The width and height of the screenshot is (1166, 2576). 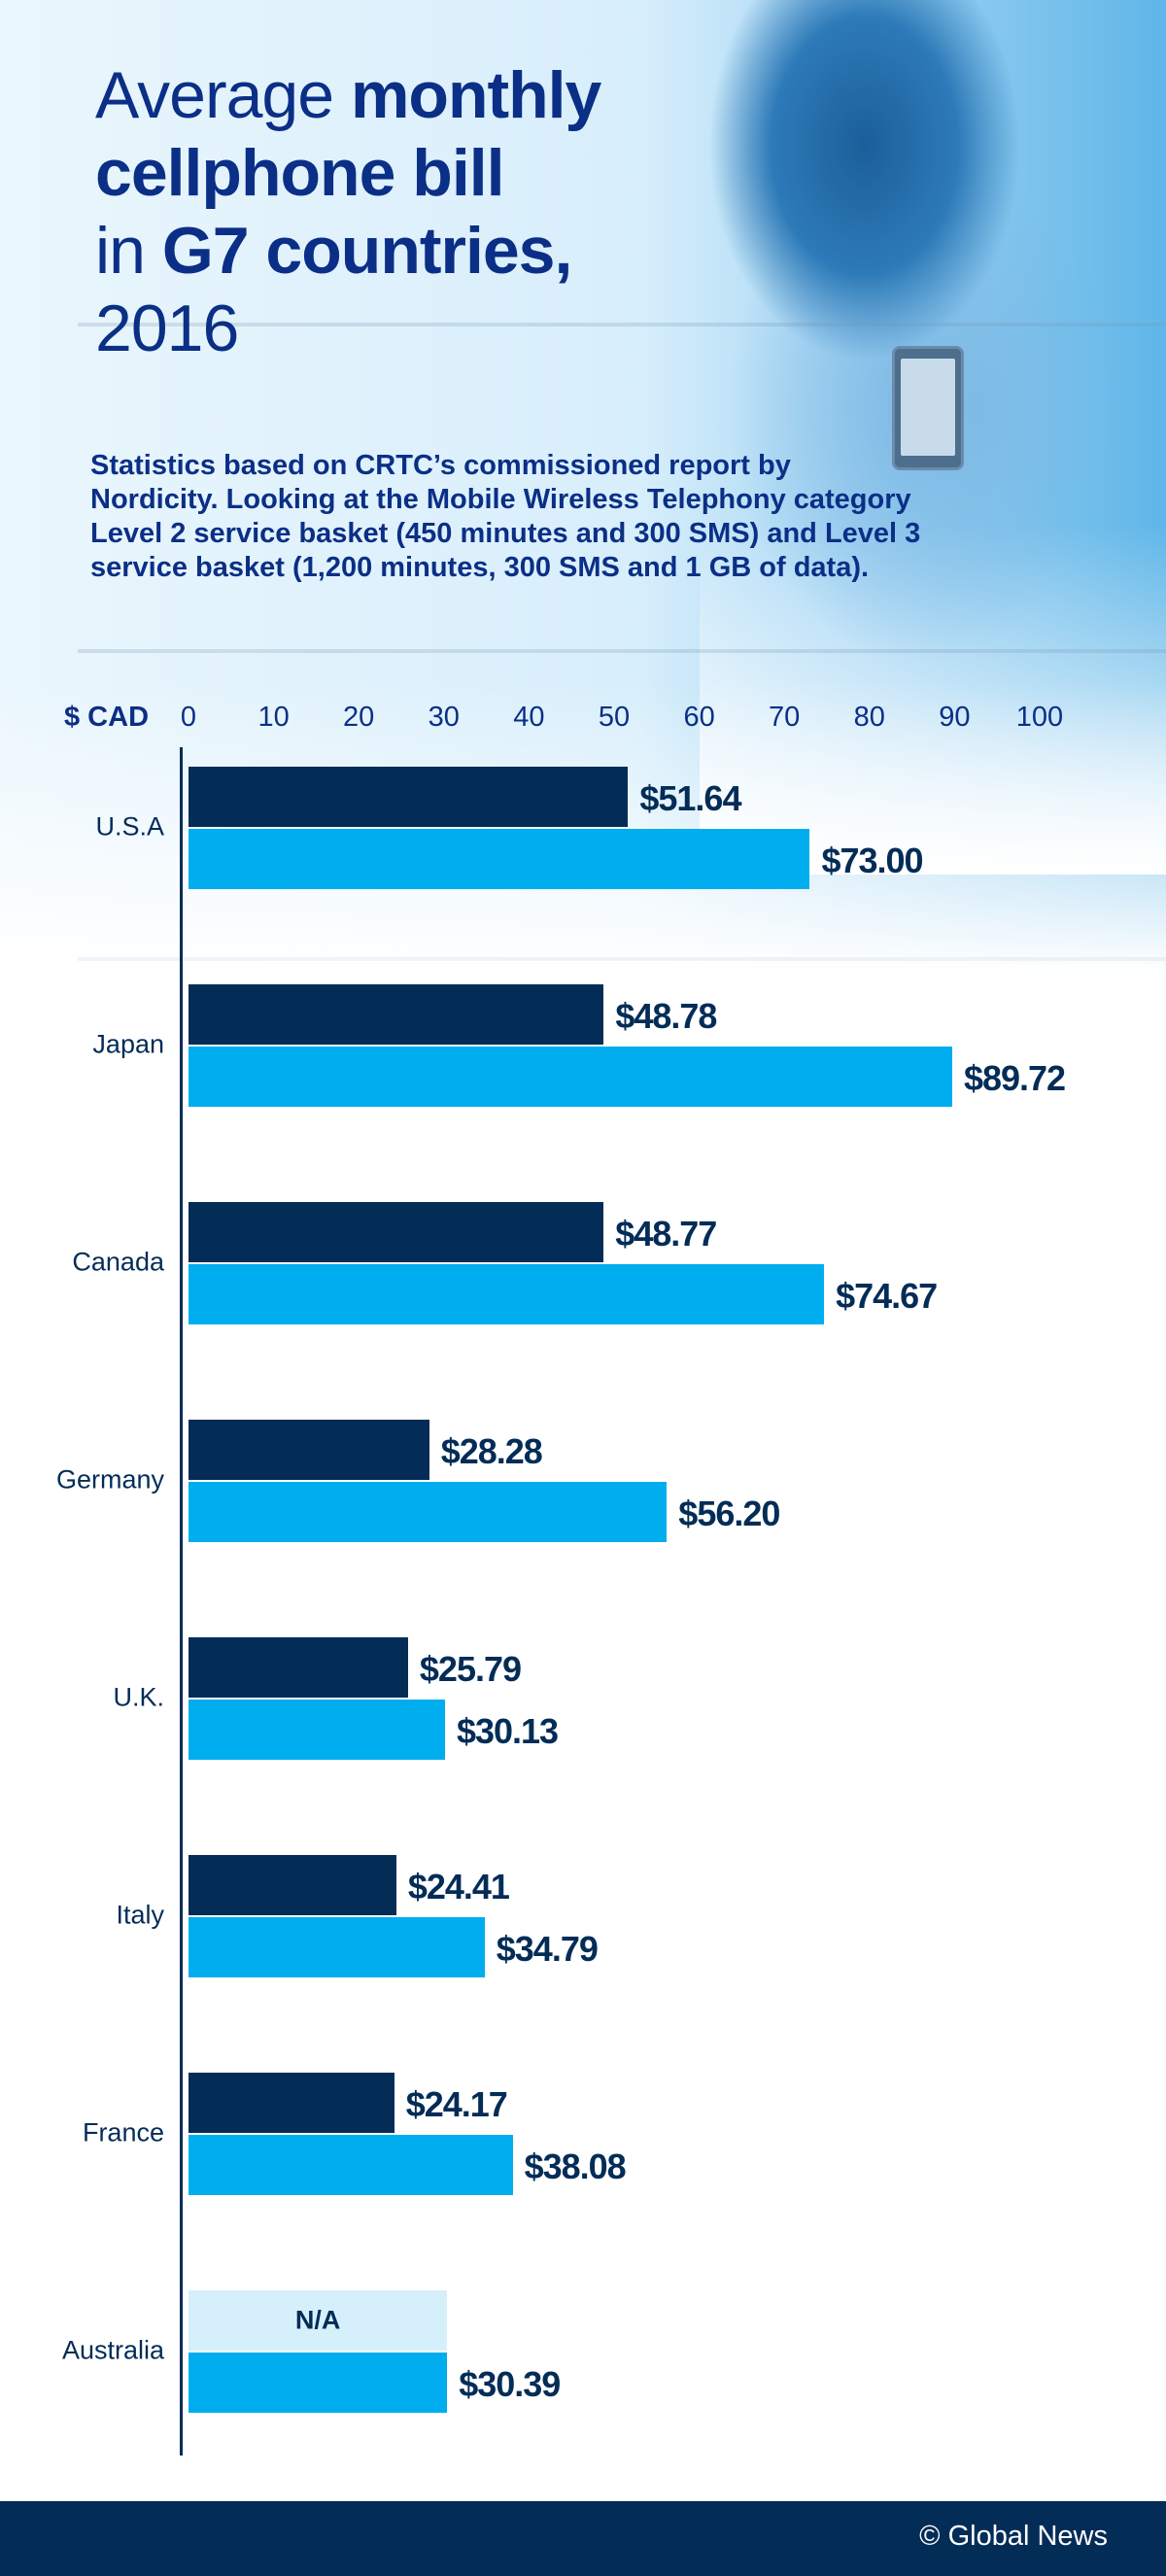 What do you see at coordinates (1039, 717) in the screenshot?
I see `x-tick-label: 100` at bounding box center [1039, 717].